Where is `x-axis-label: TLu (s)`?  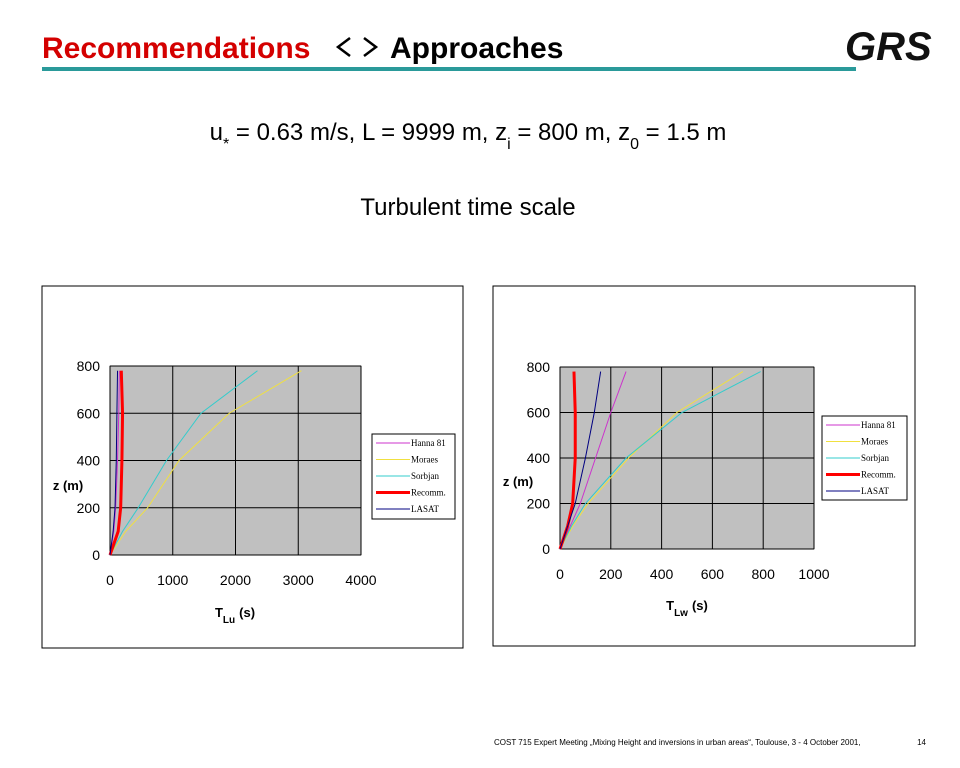 x-axis-label: TLu (s) is located at coordinates (235, 615).